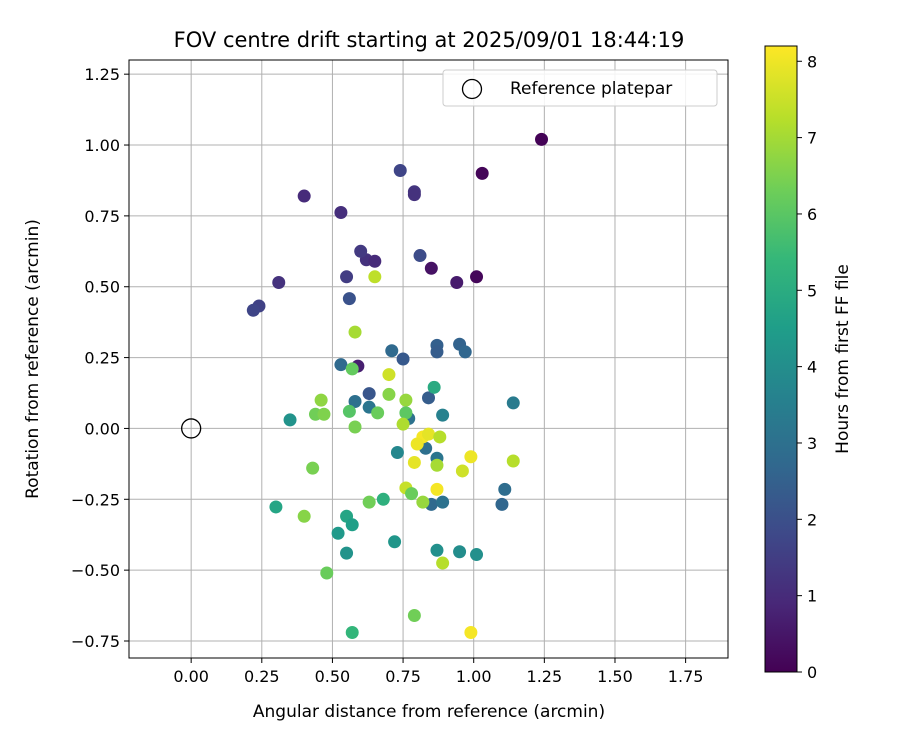 This screenshot has height=750, width=900. I want to click on legend-label: Reference platepar, so click(591, 89).